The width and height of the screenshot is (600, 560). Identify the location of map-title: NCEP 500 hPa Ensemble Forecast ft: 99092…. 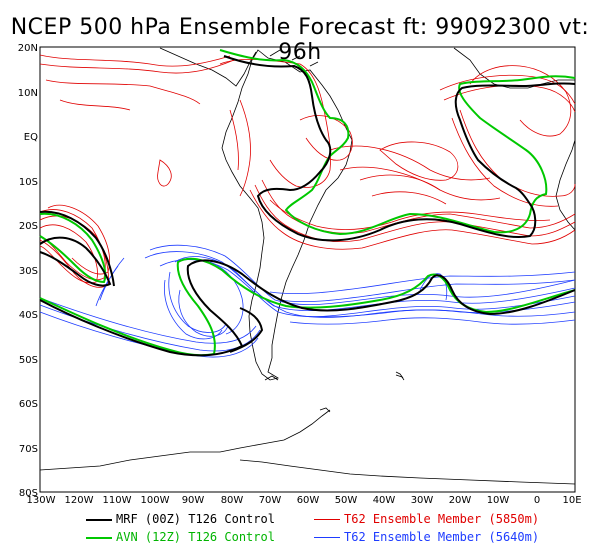
(300, 40).